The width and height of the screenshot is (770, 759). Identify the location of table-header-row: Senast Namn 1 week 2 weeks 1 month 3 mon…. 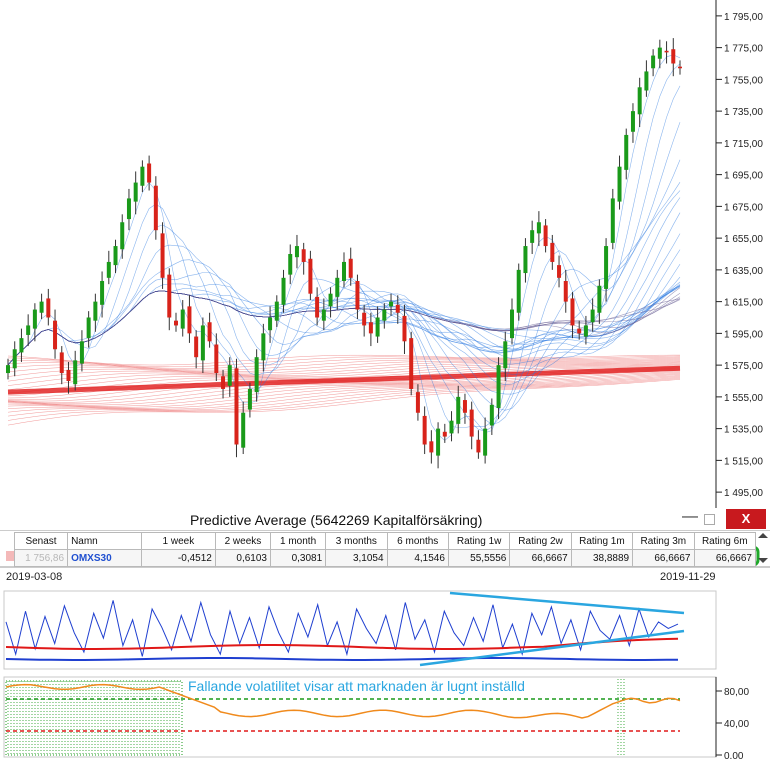
(384, 541).